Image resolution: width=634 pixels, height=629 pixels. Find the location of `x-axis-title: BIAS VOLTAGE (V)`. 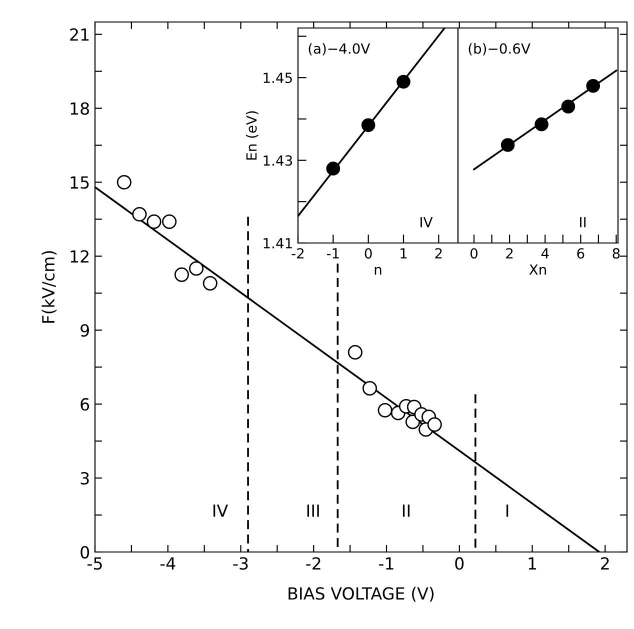

x-axis-title: BIAS VOLTAGE (V) is located at coordinates (361, 594).